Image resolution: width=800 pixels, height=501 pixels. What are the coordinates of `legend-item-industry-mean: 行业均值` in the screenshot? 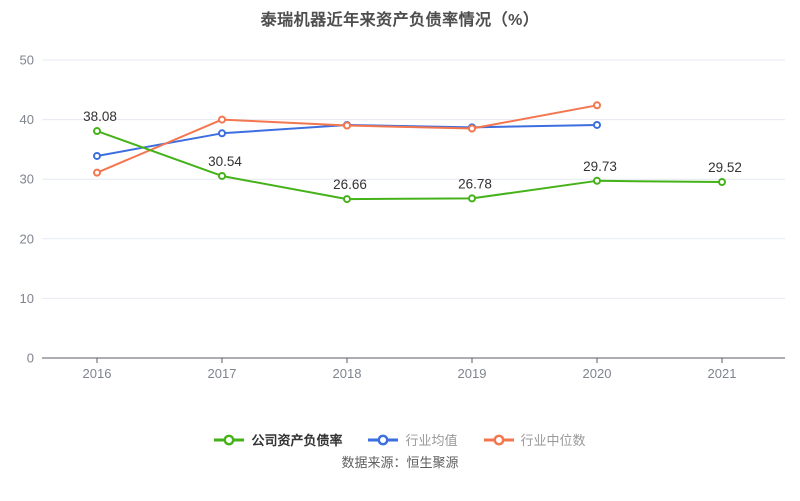 It's located at (413, 440).